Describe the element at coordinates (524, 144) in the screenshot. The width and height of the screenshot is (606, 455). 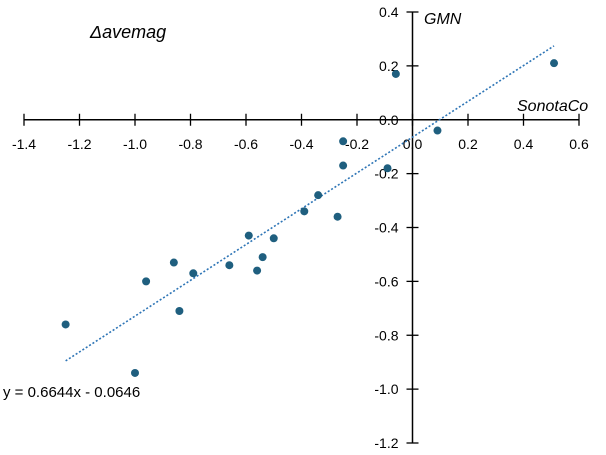
I see `x-tick-label: 0.4` at that location.